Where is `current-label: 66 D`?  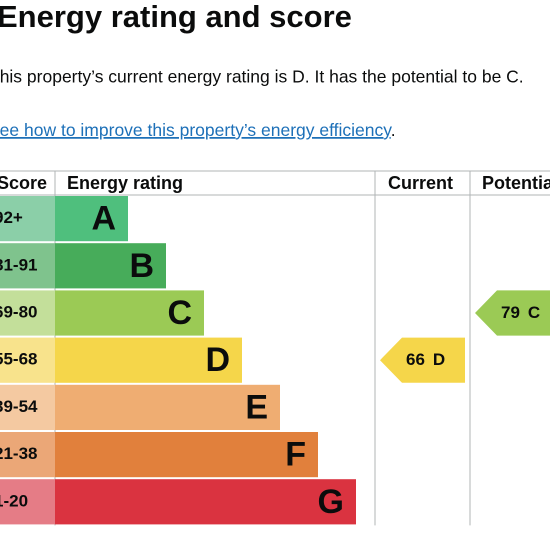
current-label: 66 D is located at coordinates (425, 360).